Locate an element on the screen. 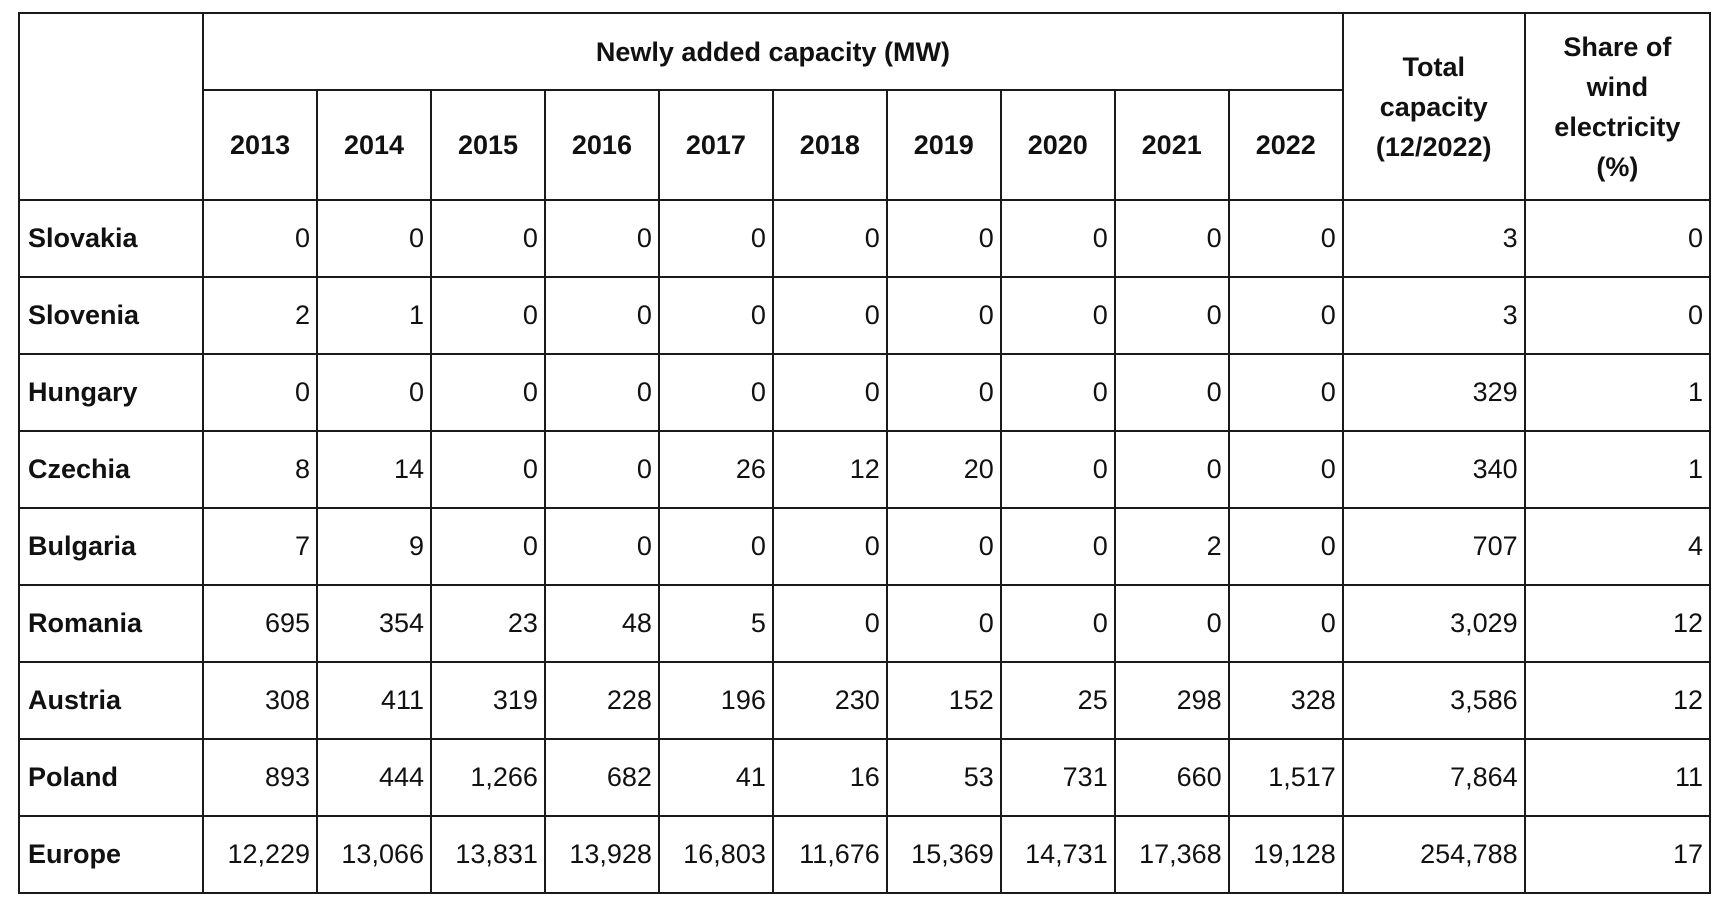  added-capacity-cell: 16 is located at coordinates (829, 777).